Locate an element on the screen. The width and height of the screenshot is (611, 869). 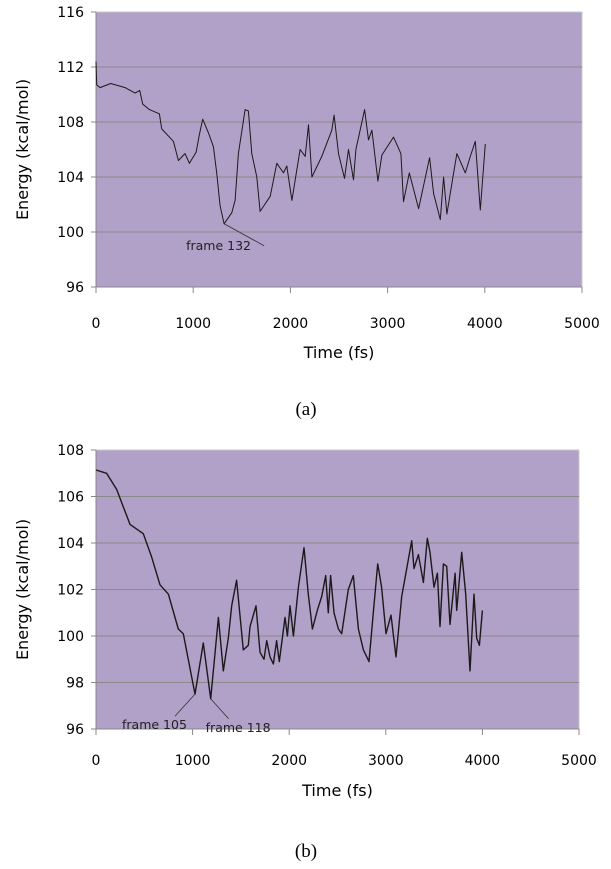
annotation-label: frame 132 is located at coordinates (218, 245).